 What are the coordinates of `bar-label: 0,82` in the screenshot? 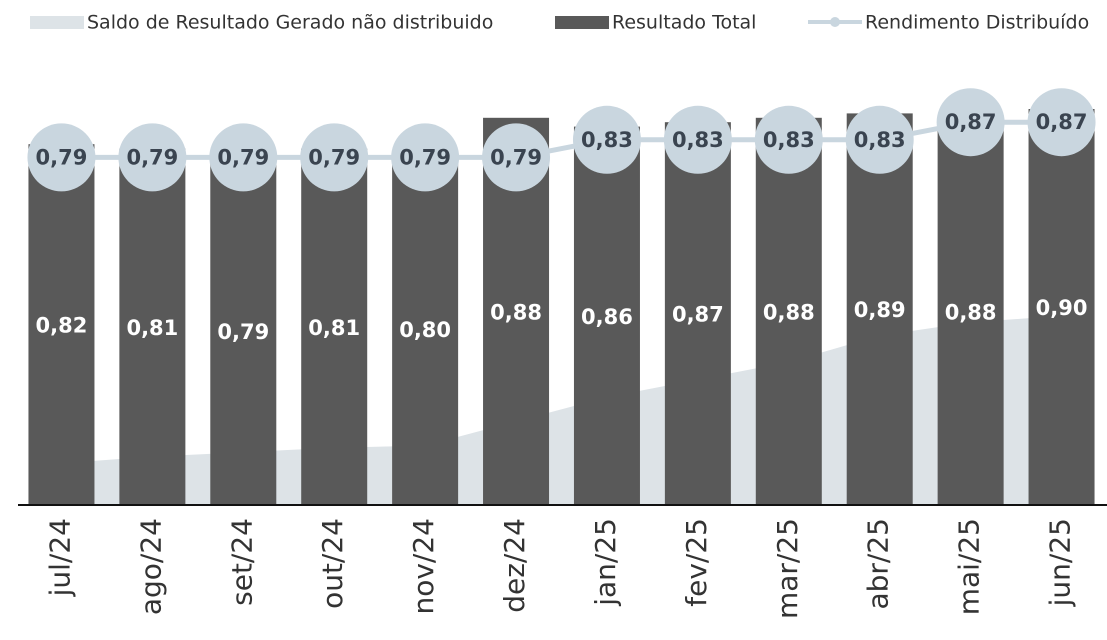 It's located at (62, 326).